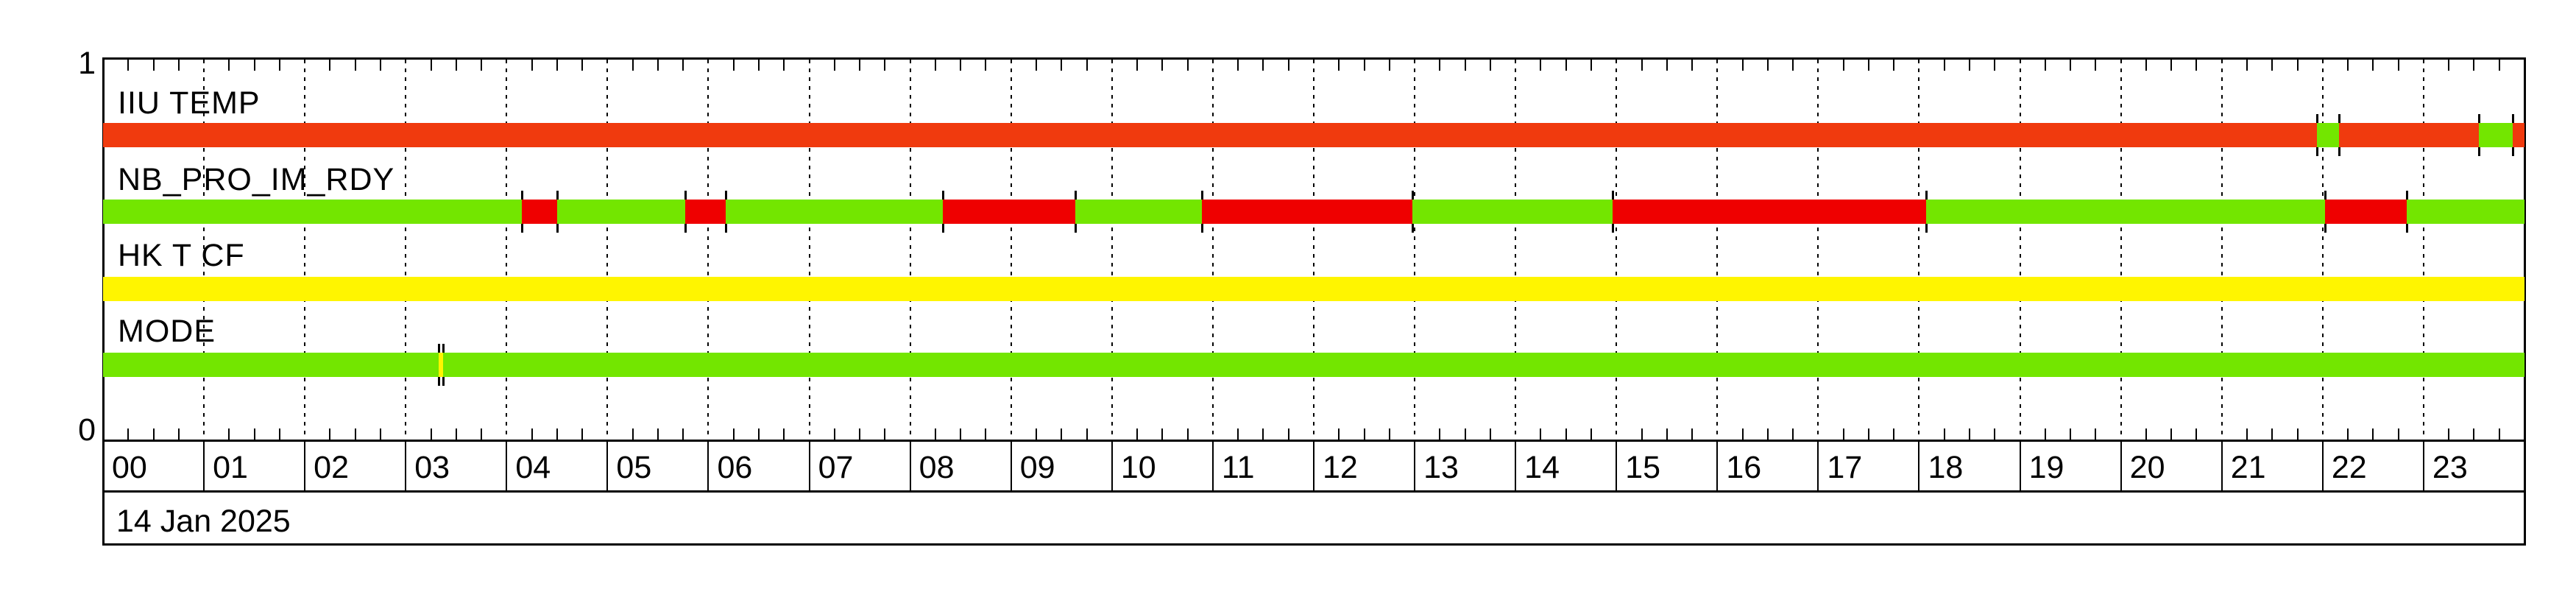  I want to click on row-label-nb-pro-im-rdy: NB_PRO_IM_RDY, so click(256, 179).